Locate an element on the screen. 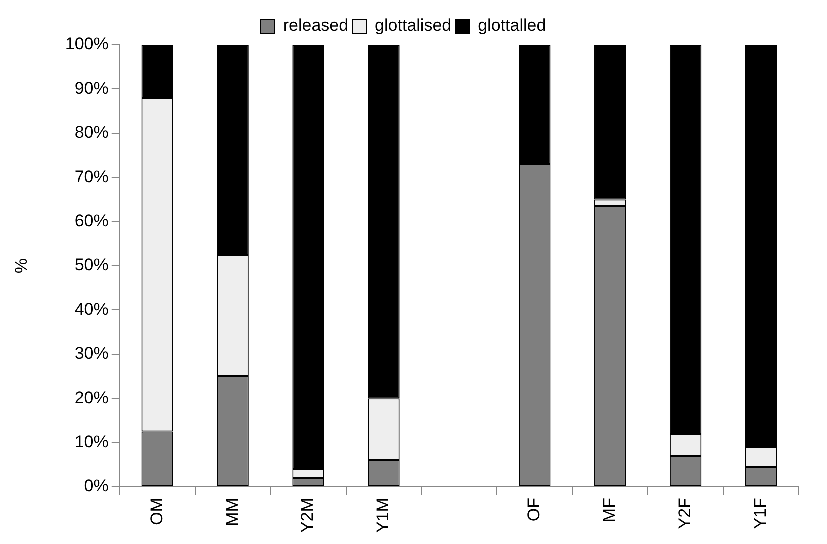 Image resolution: width=827 pixels, height=544 pixels. x-tick-label: Y2M is located at coordinates (308, 516).